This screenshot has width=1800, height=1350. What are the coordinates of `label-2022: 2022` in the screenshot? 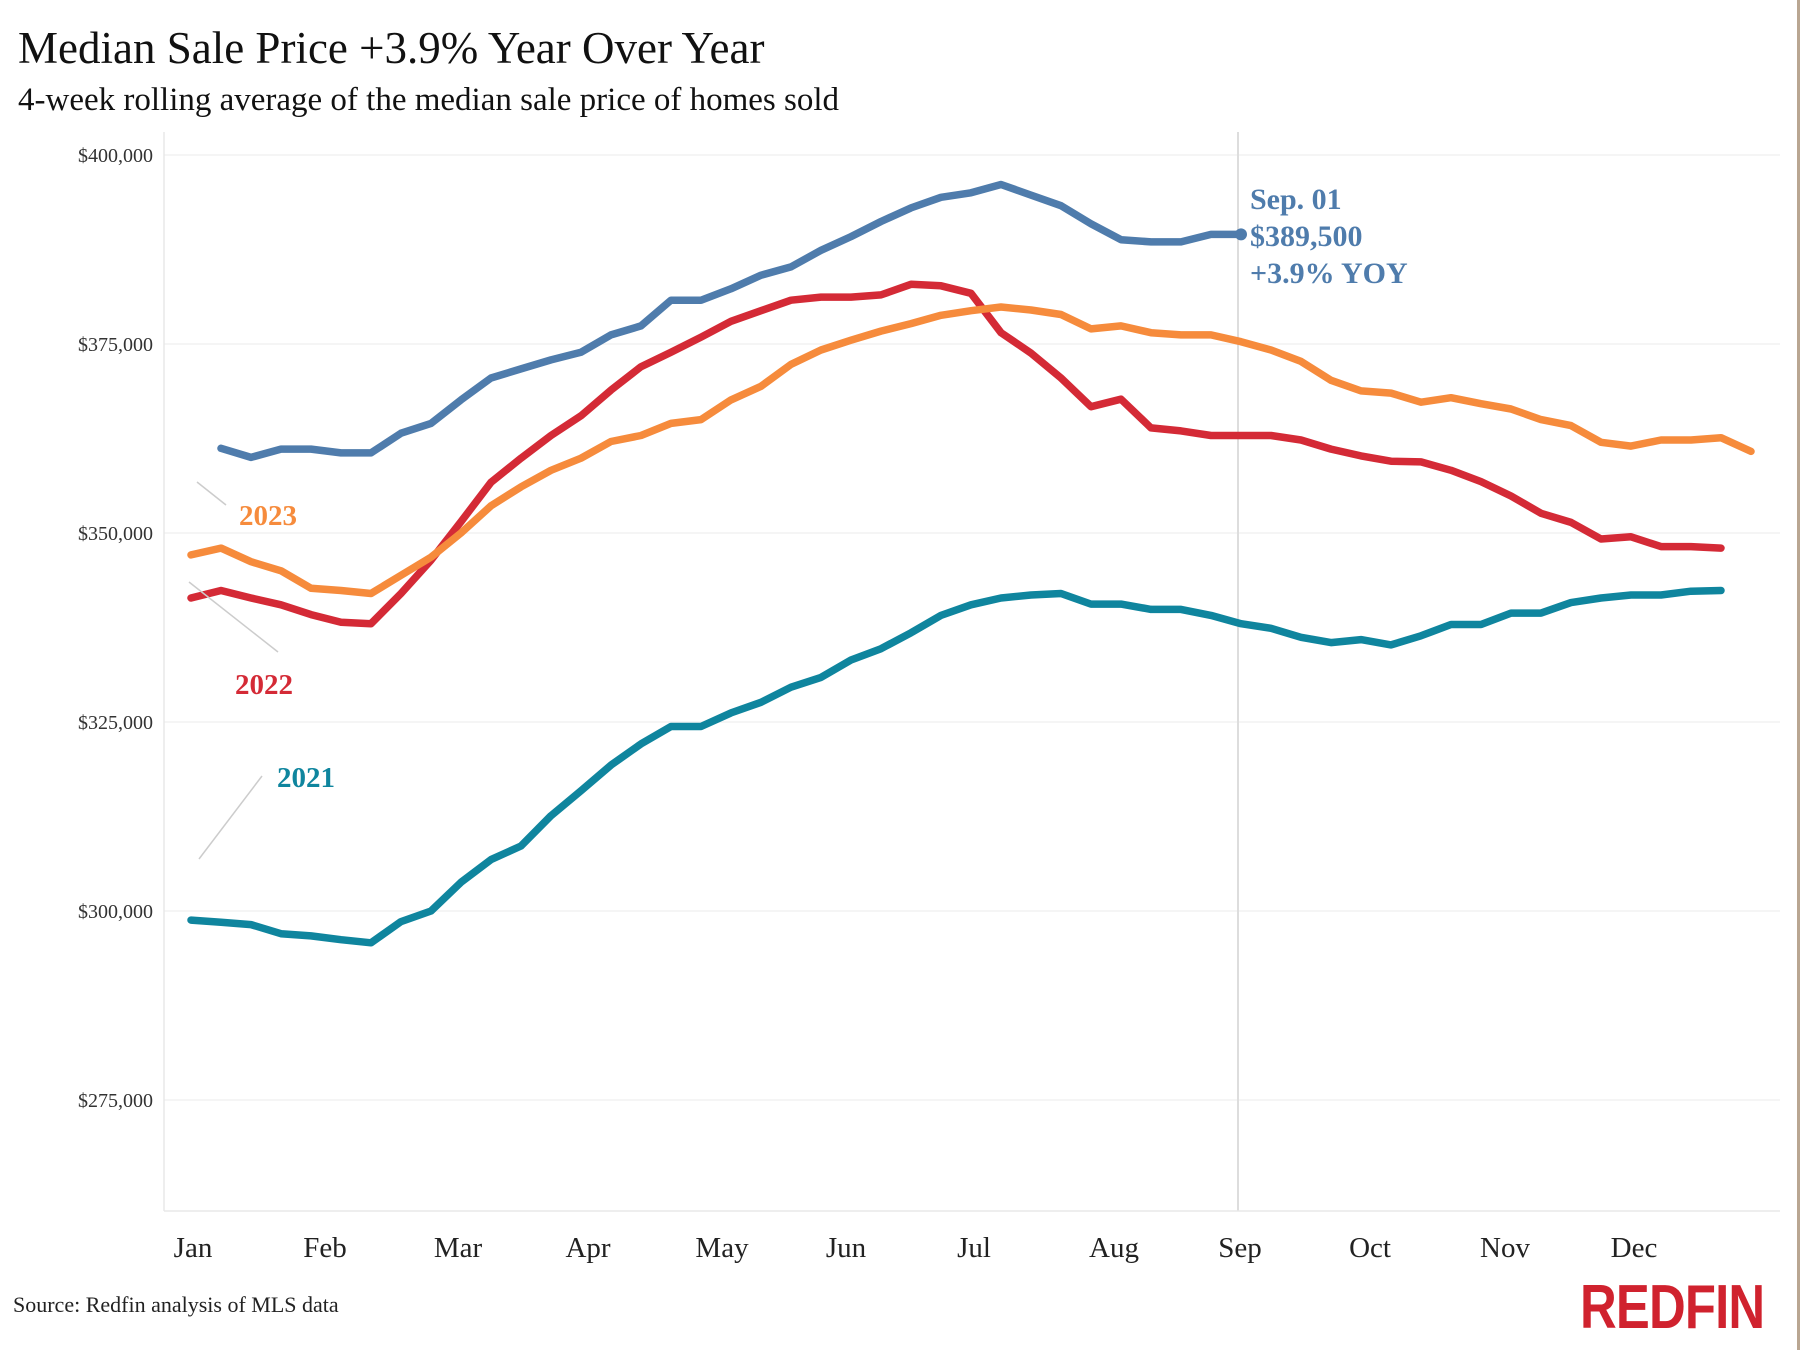 It's located at (264, 685).